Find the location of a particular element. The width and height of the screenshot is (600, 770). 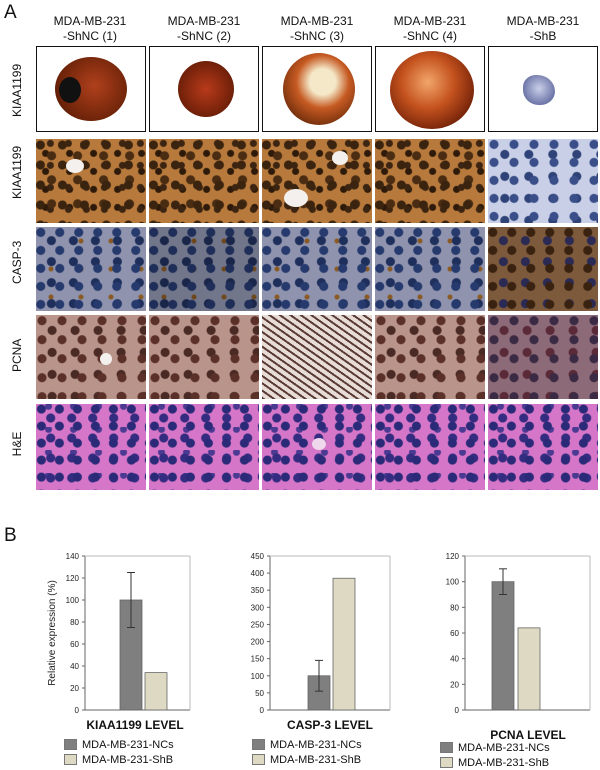

column-header-shb: MDA-MB-231 -ShB is located at coordinates (543, 29).